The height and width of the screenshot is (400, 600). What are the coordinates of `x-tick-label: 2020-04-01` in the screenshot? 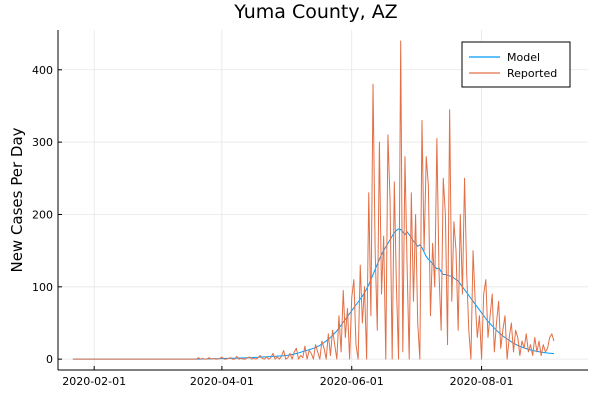 It's located at (222, 381).